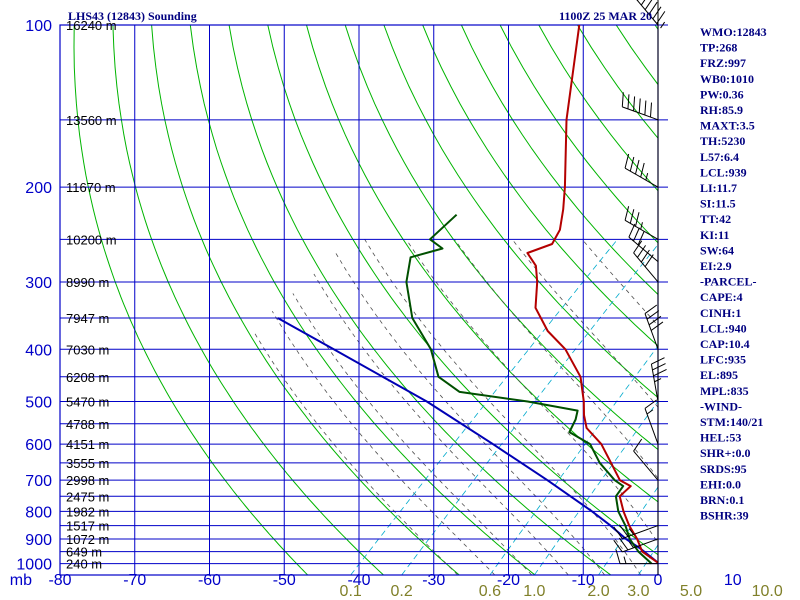 The image size is (800, 600). Describe the element at coordinates (583, 580) in the screenshot. I see `temperature-tick-label: -10` at that location.